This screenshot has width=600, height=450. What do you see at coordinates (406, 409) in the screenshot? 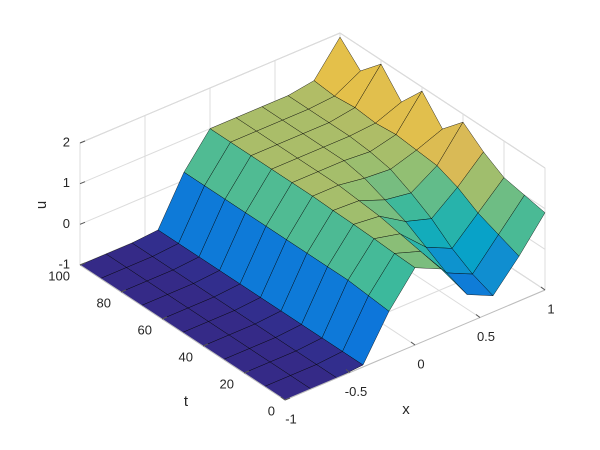
I see `x-axis-label: x` at bounding box center [406, 409].